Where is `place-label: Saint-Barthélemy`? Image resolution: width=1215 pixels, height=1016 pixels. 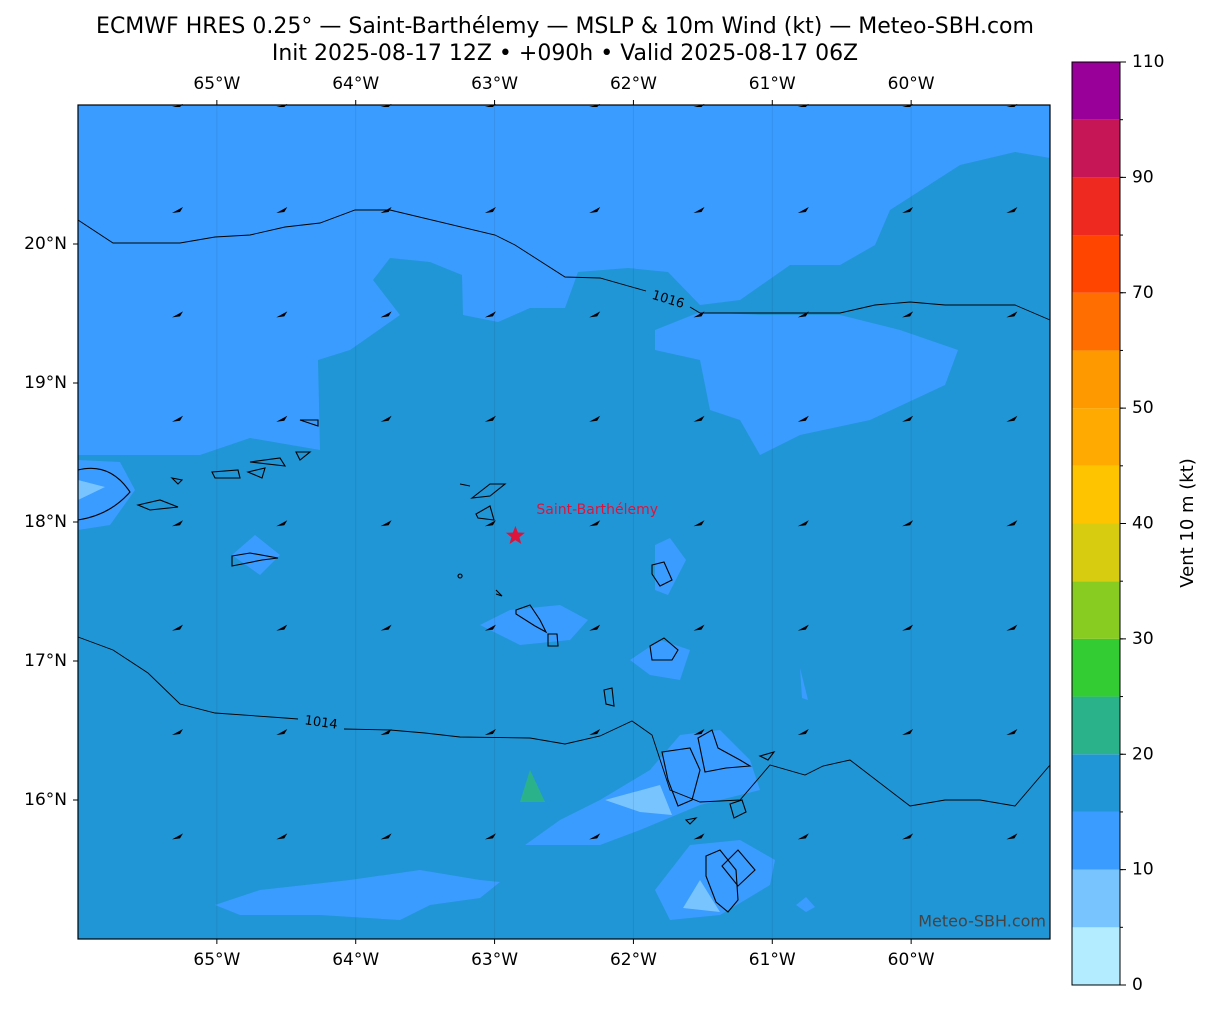 place-label: Saint-Barthélemy is located at coordinates (597, 510).